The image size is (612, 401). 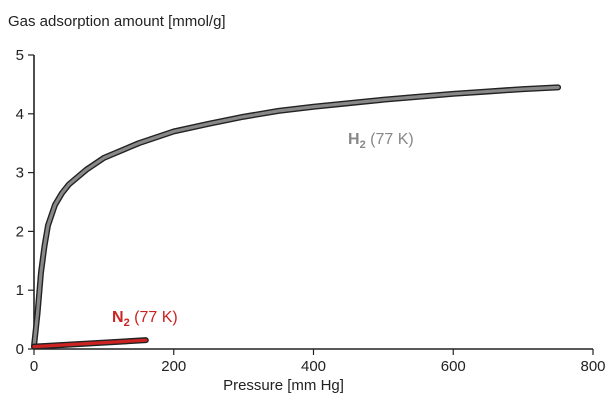 What do you see at coordinates (20, 290) in the screenshot?
I see `y-tick-label: 1` at bounding box center [20, 290].